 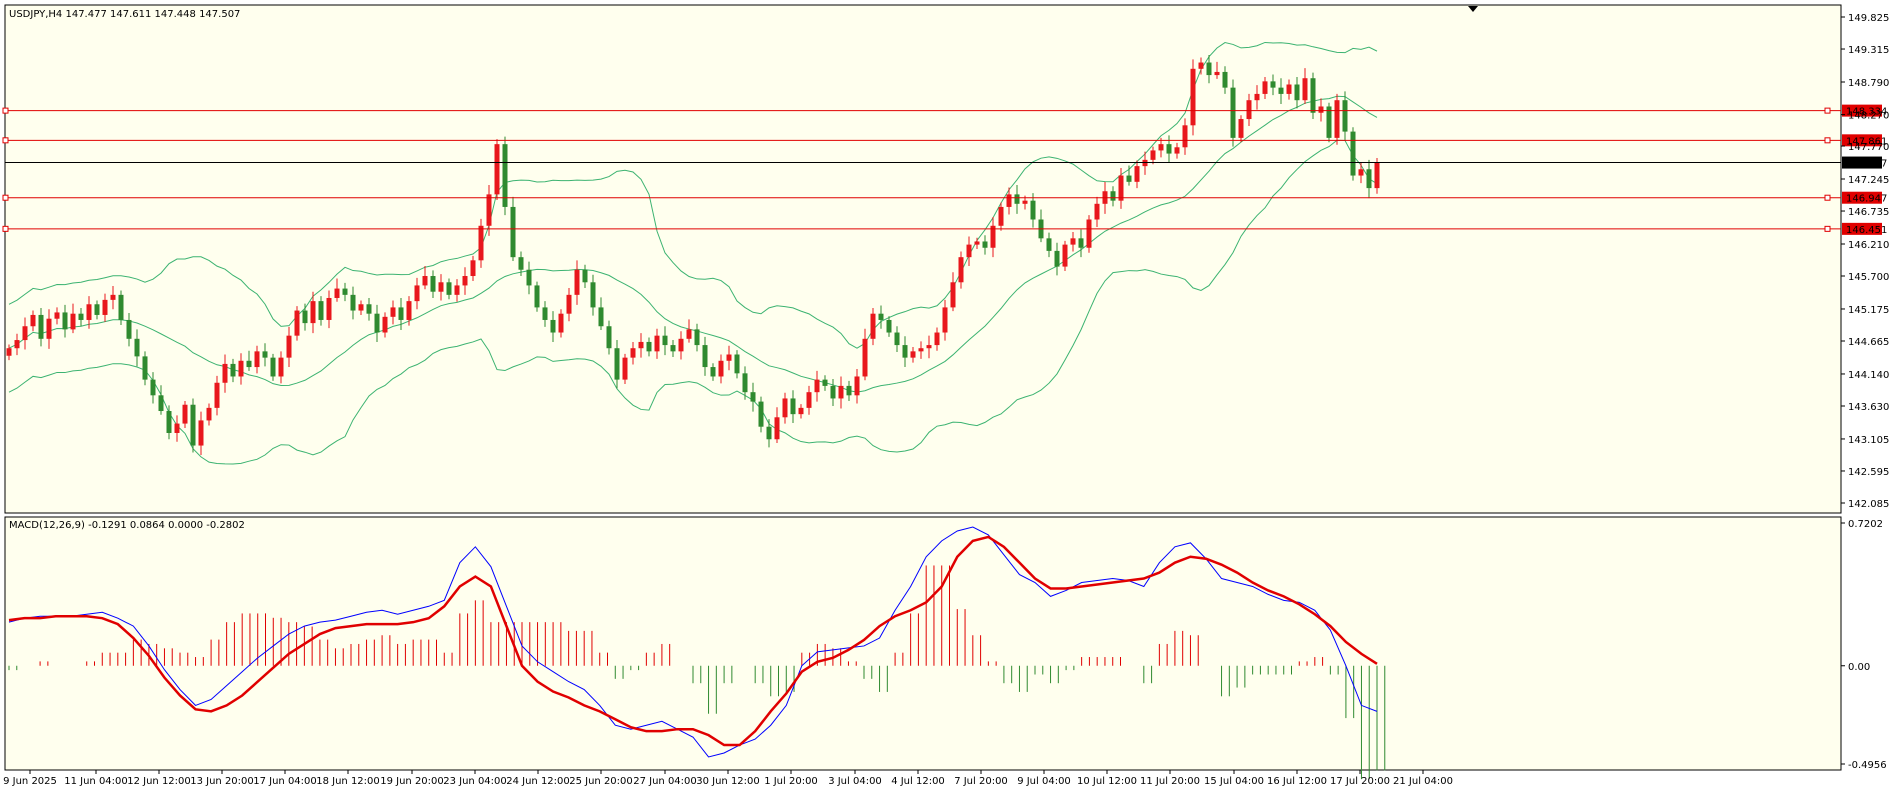 What do you see at coordinates (538, 781) in the screenshot?
I see `time-axis-label: 24 Jun 12:00` at bounding box center [538, 781].